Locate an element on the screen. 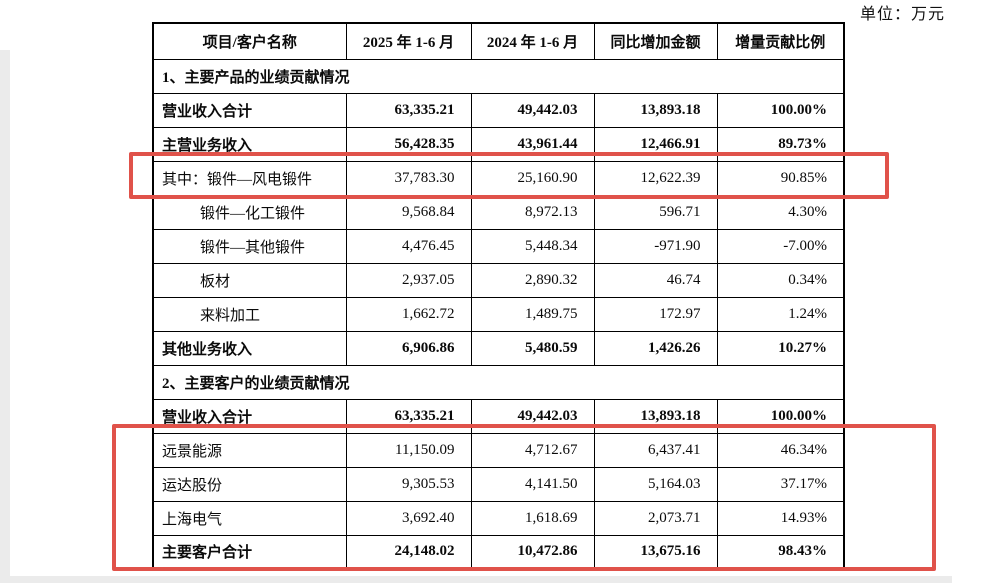 Image resolution: width=992 pixels, height=583 pixels. value-cell: 14.93% is located at coordinates (780, 518).